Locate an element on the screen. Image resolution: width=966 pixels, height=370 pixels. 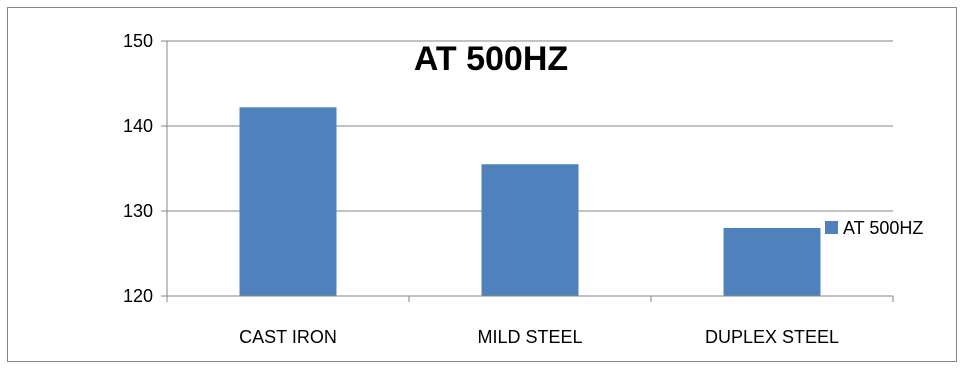
bar-duplex-steel is located at coordinates (772, 262).